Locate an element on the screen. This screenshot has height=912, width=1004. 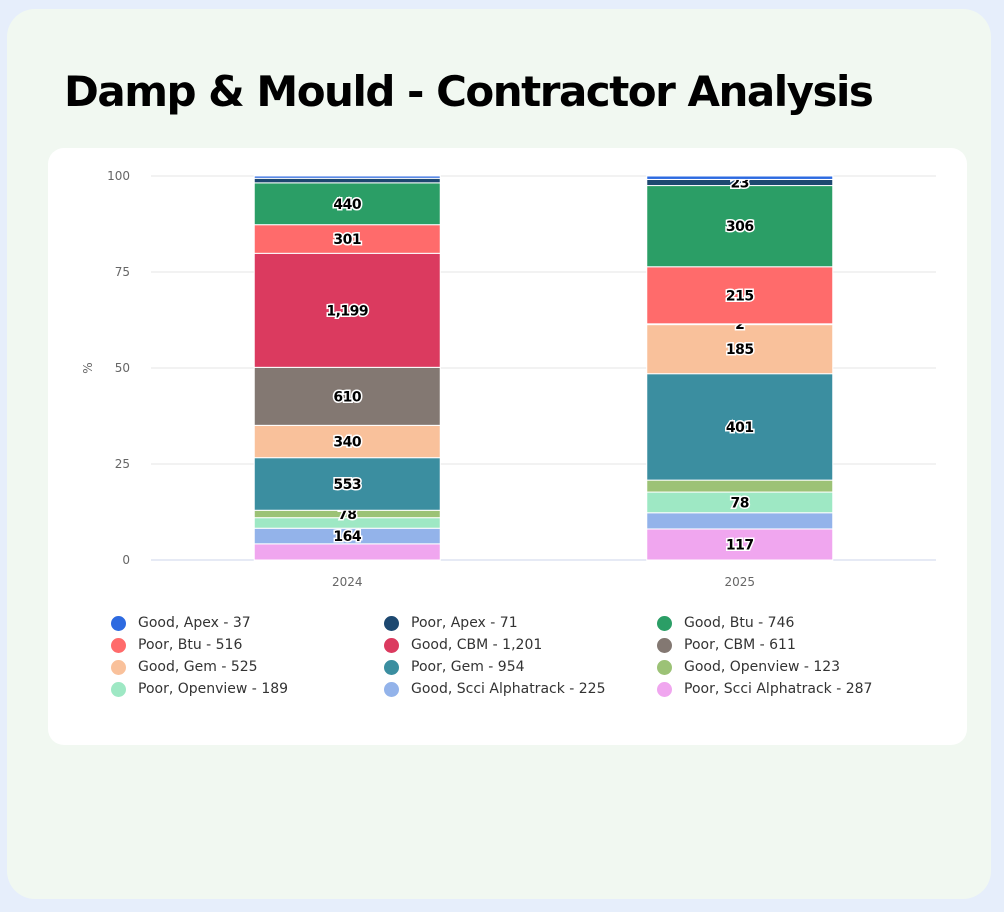
data-label: 164 is located at coordinates (347, 537).